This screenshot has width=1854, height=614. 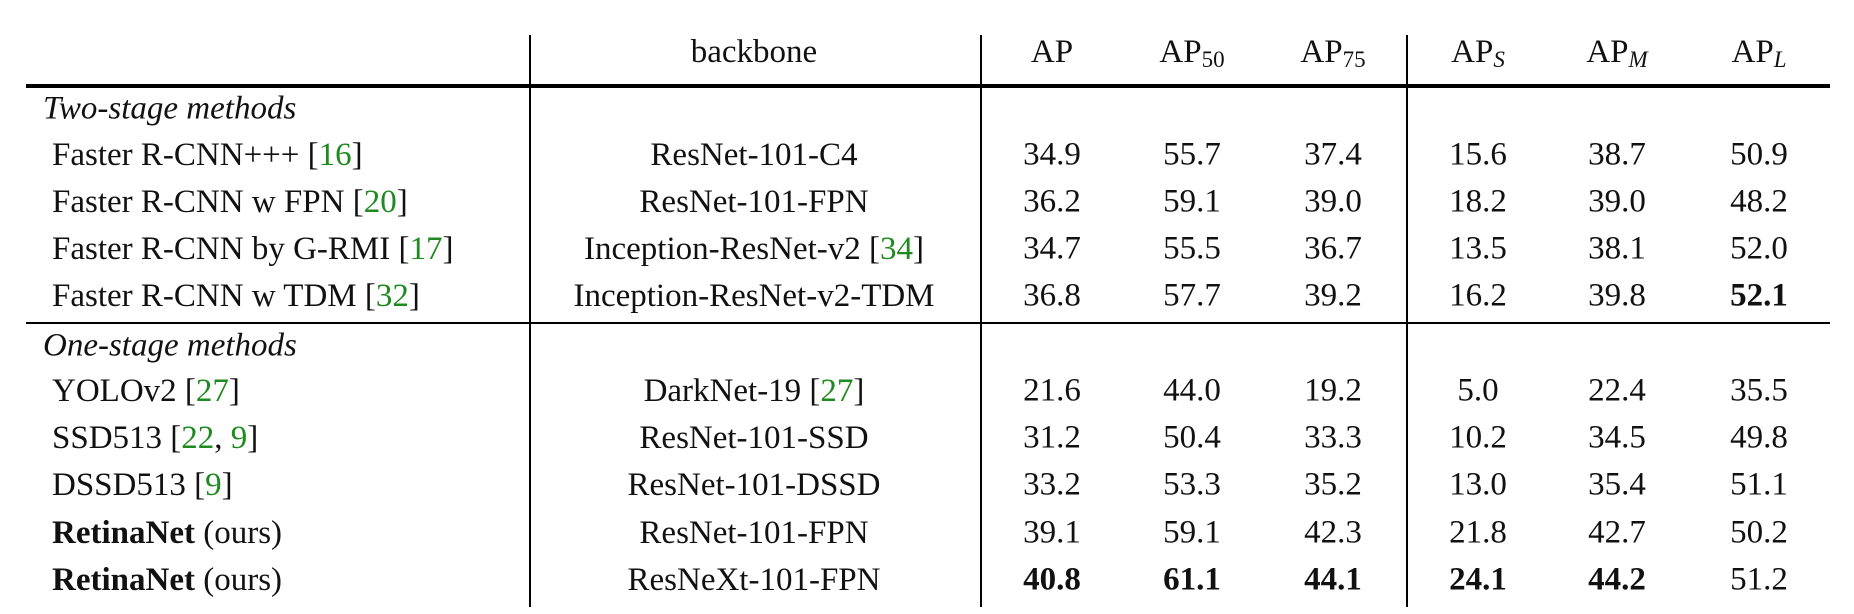 I want to click on value-cell: 51.2, so click(x=1759, y=580).